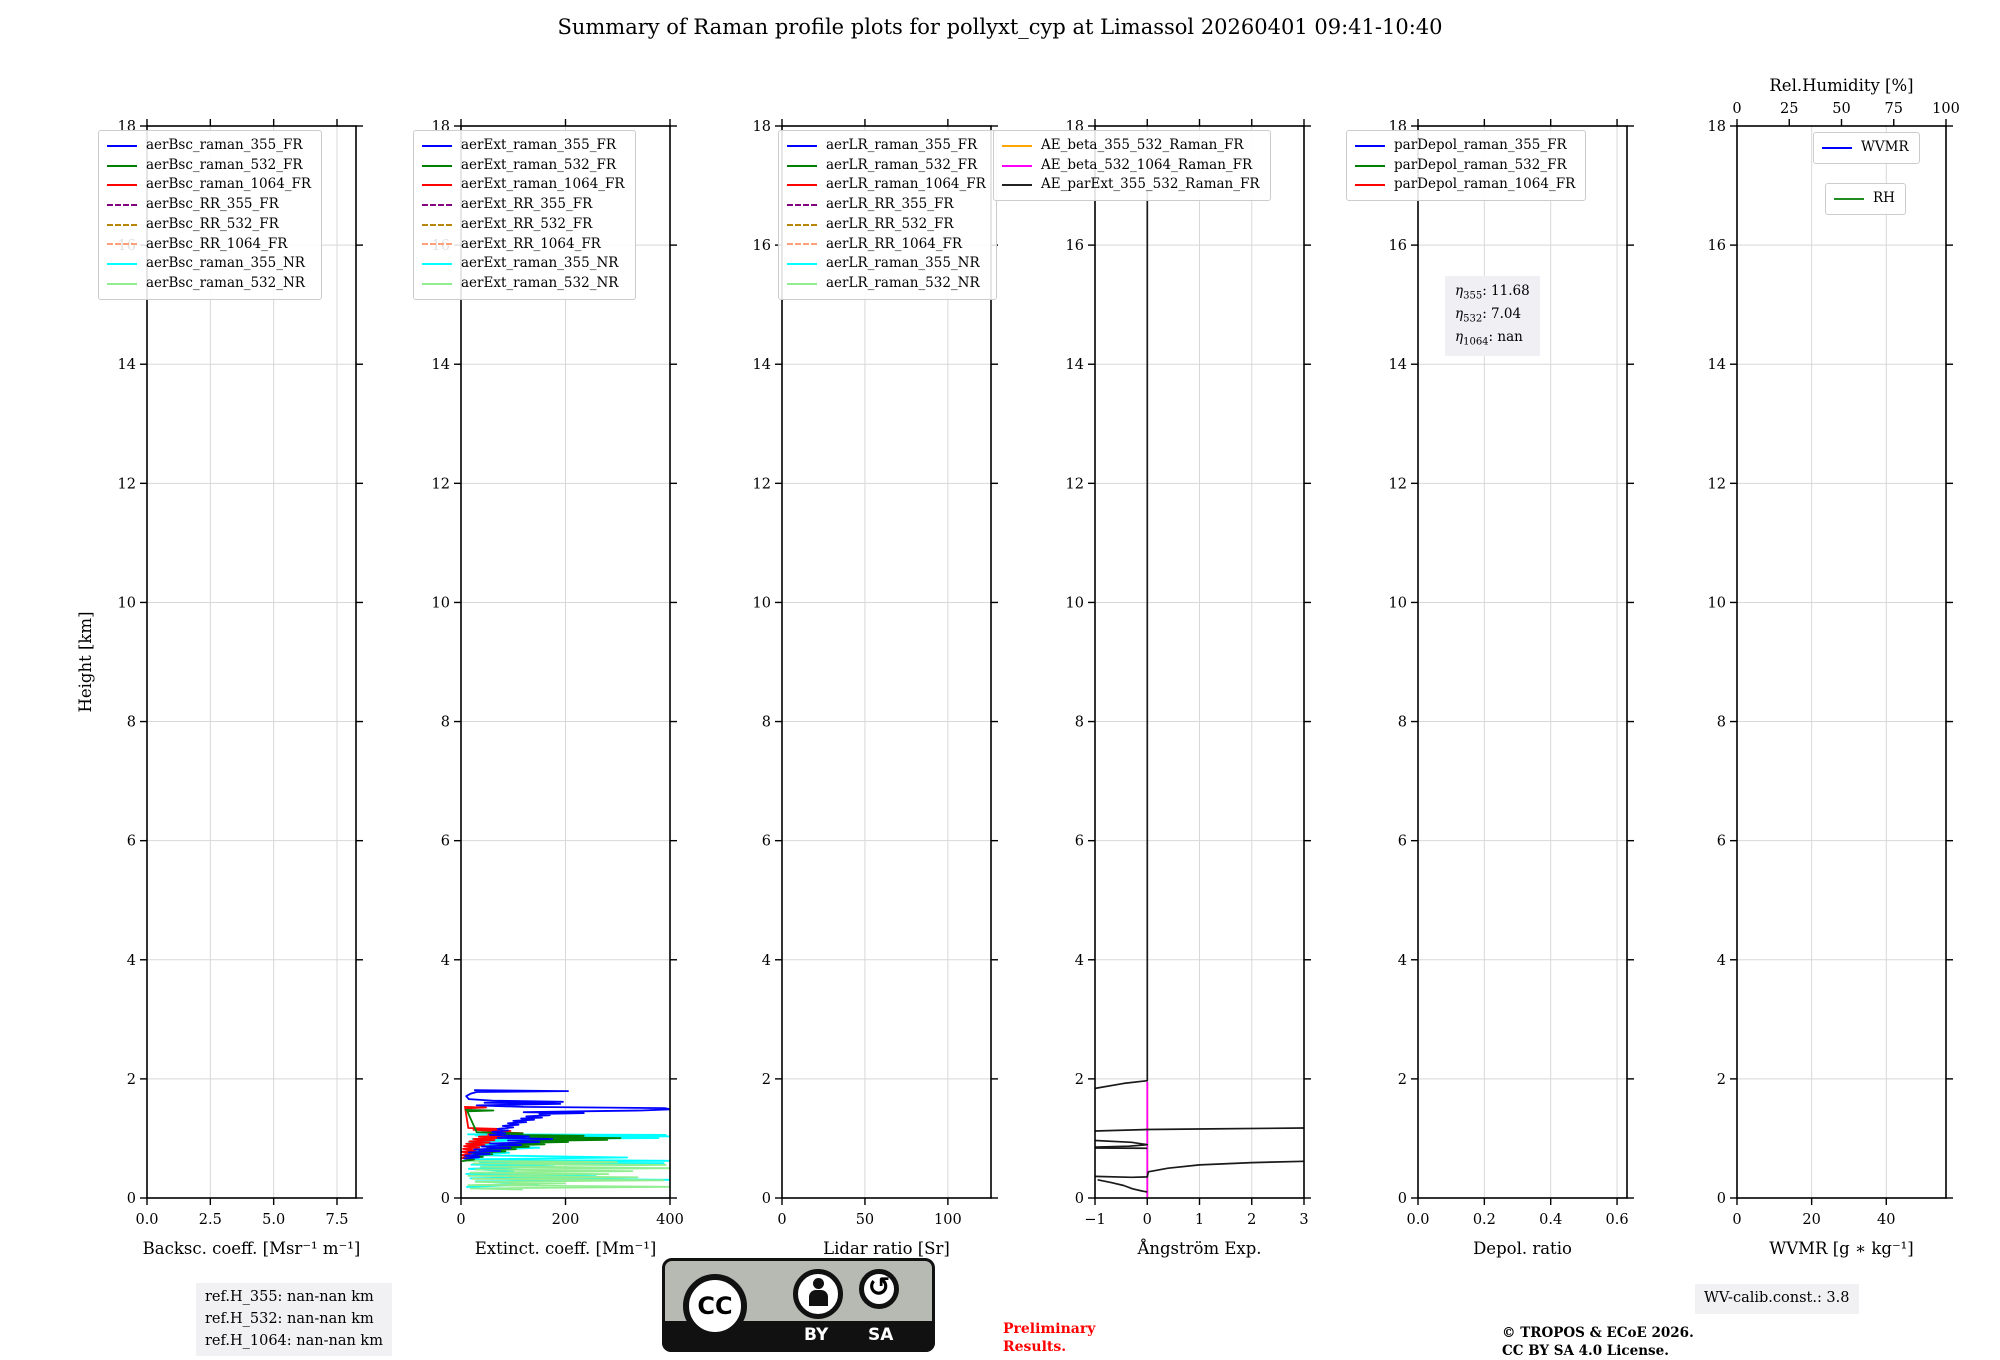 This screenshot has width=2000, height=1360. Describe the element at coordinates (543, 184) in the screenshot. I see `legend-label: aerExt_raman_1064_FR` at that location.